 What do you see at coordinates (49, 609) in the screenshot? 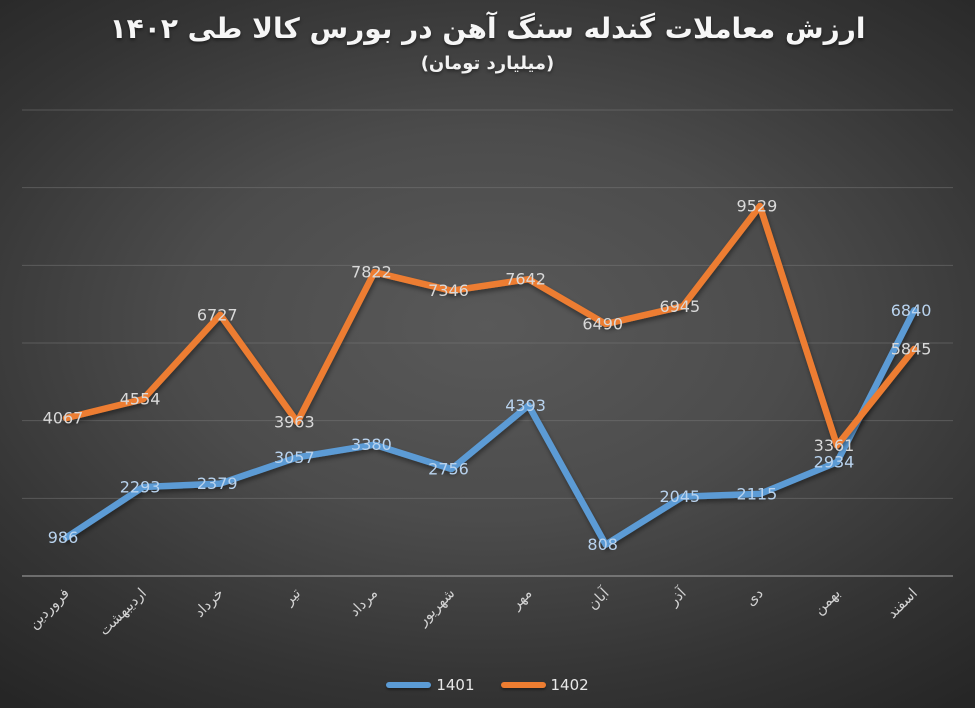
I see `month-label-0: فروردین` at bounding box center [49, 609].